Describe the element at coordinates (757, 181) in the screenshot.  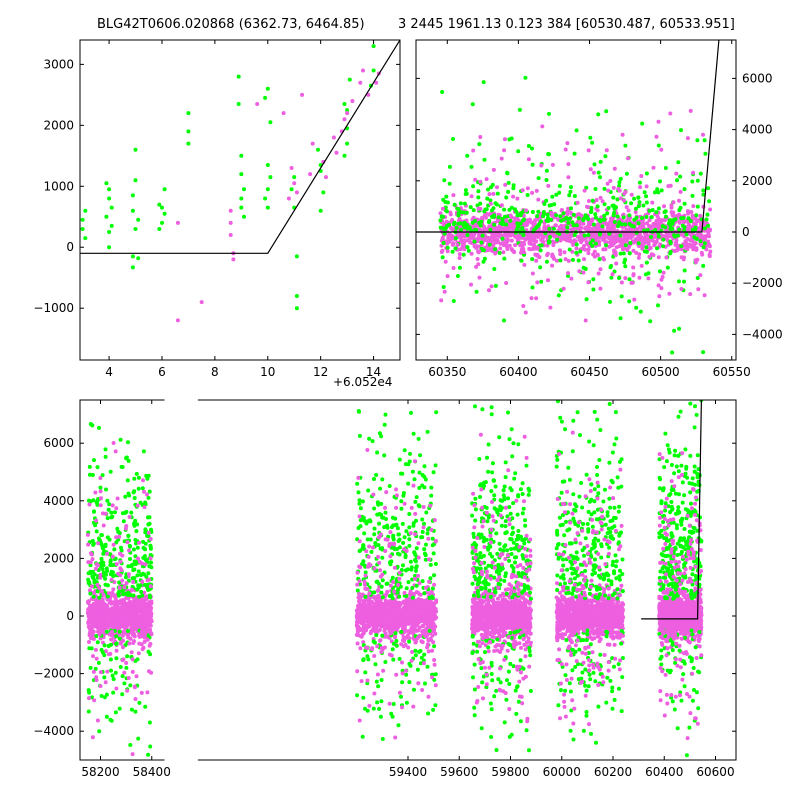
I see `y-tick-label: 2000` at that location.